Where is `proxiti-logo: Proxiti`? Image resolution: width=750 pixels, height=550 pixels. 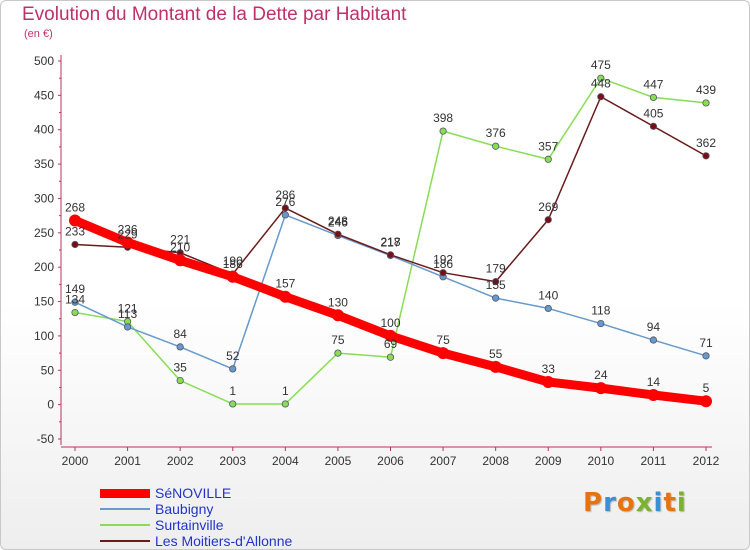 proxiti-logo: Proxiti is located at coordinates (635, 503).